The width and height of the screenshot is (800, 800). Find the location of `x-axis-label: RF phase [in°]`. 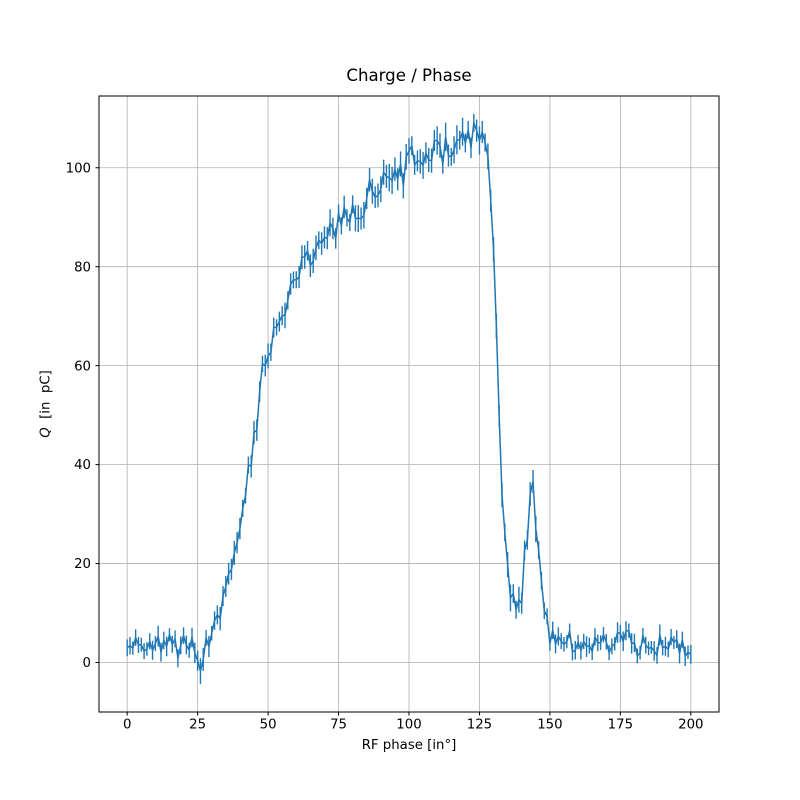

x-axis-label: RF phase [in°] is located at coordinates (409, 745).